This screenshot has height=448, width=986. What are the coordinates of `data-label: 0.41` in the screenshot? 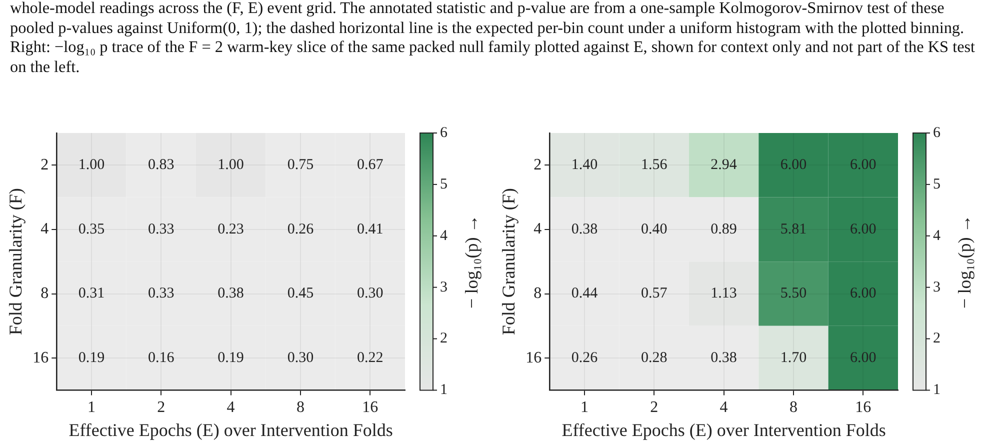 It's located at (370, 229).